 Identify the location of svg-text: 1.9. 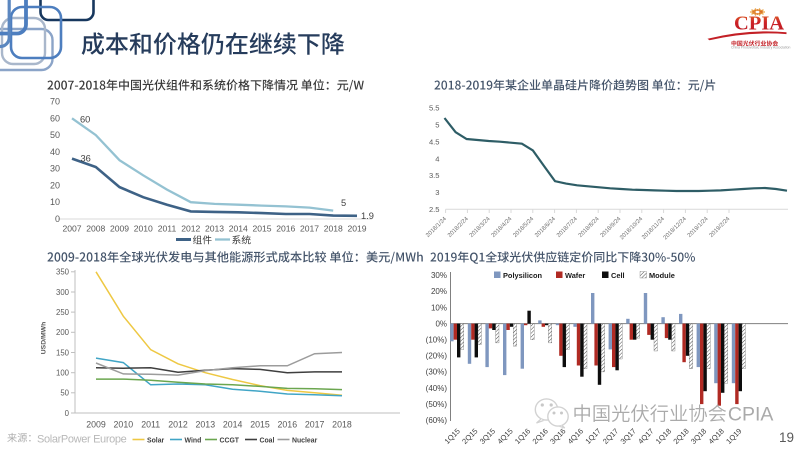
(367, 216).